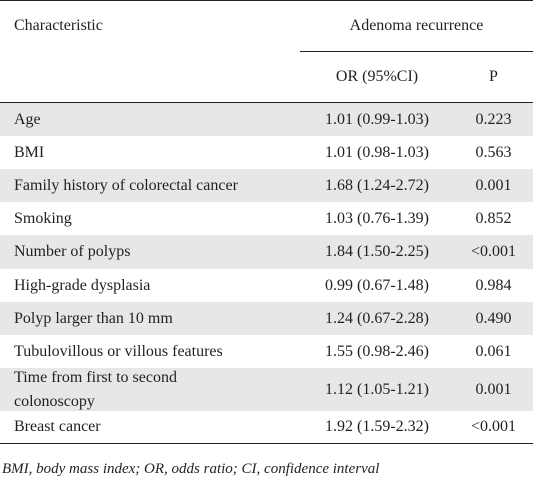  I want to click on or-cell: 1.24 (0.67-2.28), so click(377, 318).